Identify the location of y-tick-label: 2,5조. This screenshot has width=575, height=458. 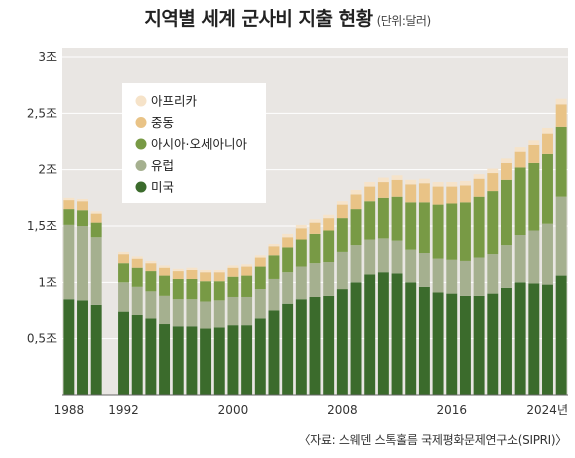
(42, 113).